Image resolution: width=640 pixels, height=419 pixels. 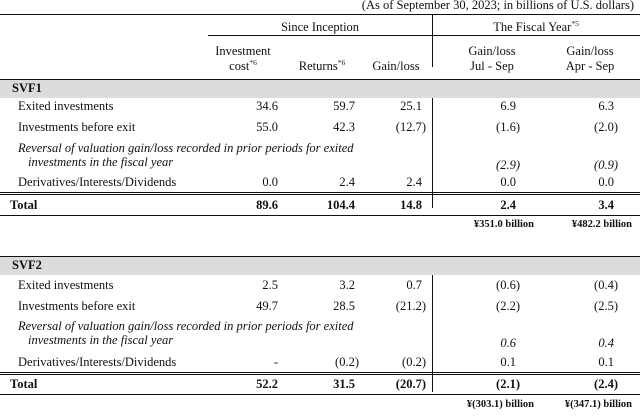 What do you see at coordinates (66, 285) in the screenshot?
I see `svf2-row-label: Exited investments` at bounding box center [66, 285].